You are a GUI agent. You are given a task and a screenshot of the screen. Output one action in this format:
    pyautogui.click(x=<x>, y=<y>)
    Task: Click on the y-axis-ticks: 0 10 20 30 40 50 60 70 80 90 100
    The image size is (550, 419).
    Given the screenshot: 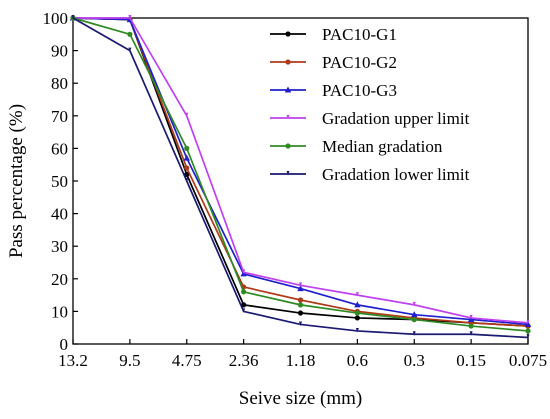 What is the action you would take?
    pyautogui.click(x=60, y=181)
    